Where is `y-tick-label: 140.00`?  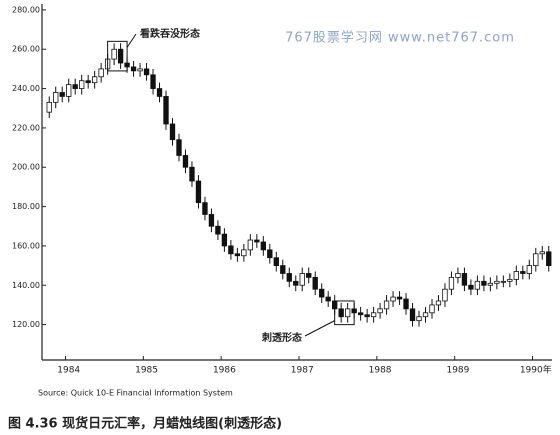 y-tick-label: 140.00 is located at coordinates (26, 285).